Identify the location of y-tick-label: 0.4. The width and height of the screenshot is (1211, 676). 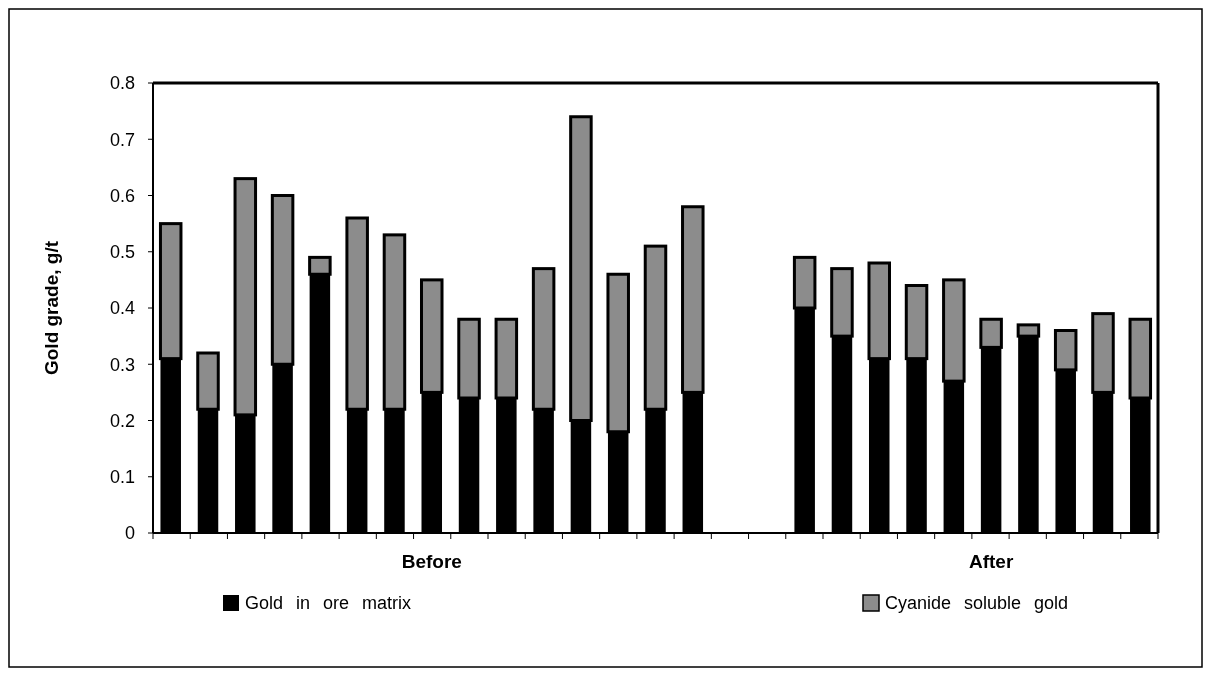
(122, 308).